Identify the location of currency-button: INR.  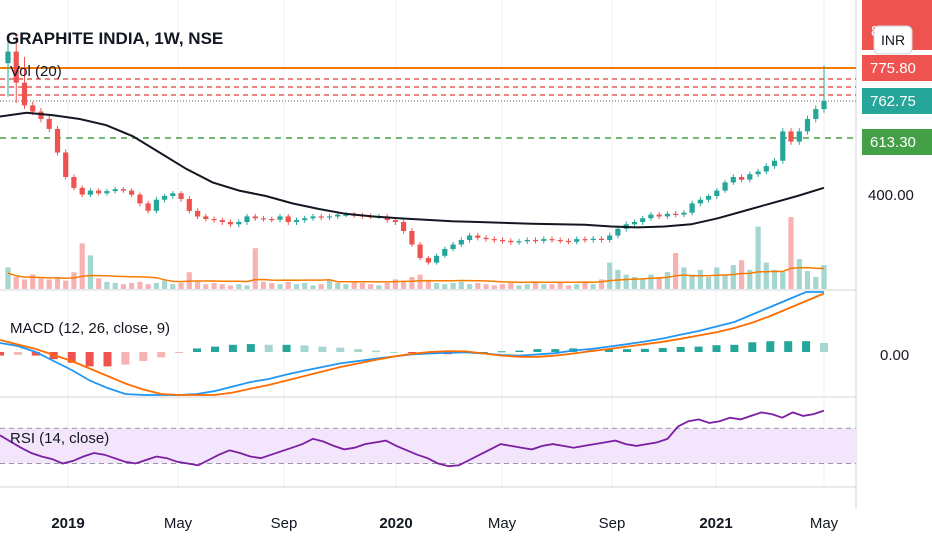
(893, 40).